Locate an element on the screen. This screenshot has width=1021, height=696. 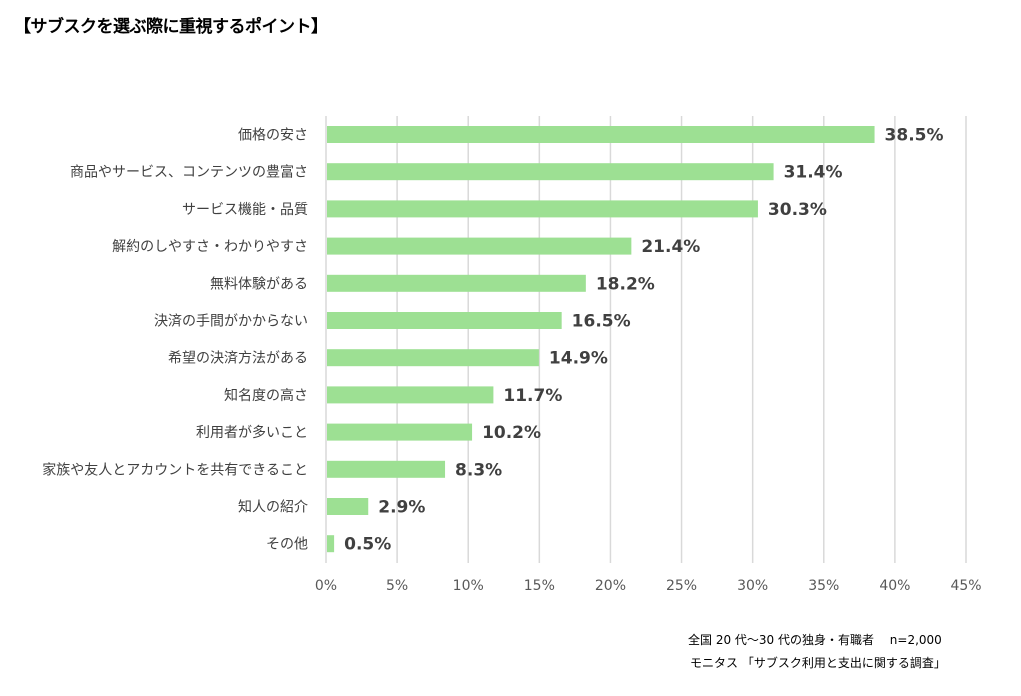
x-tick-label: 10% is located at coordinates (468, 586).